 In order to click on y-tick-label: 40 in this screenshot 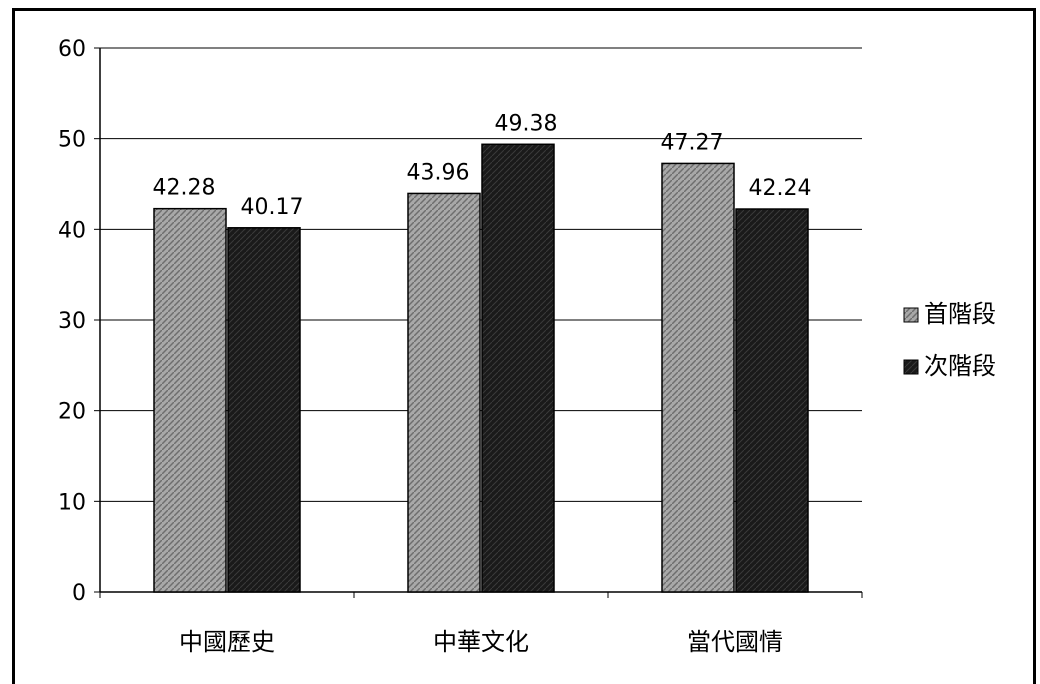, I will do `click(72, 230)`.